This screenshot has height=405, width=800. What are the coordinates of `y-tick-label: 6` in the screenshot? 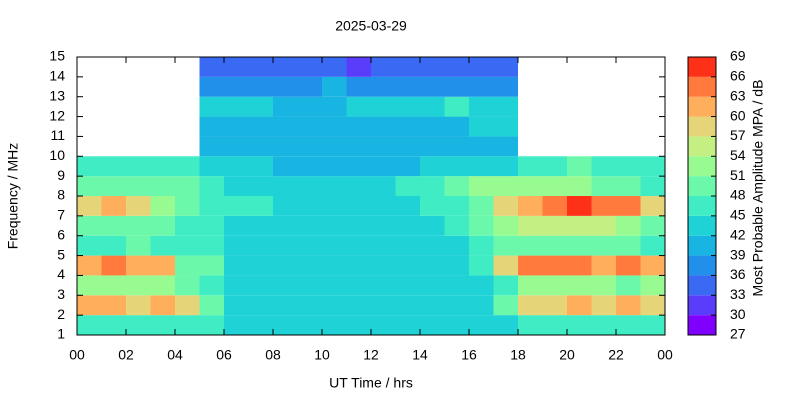 It's located at (61, 234).